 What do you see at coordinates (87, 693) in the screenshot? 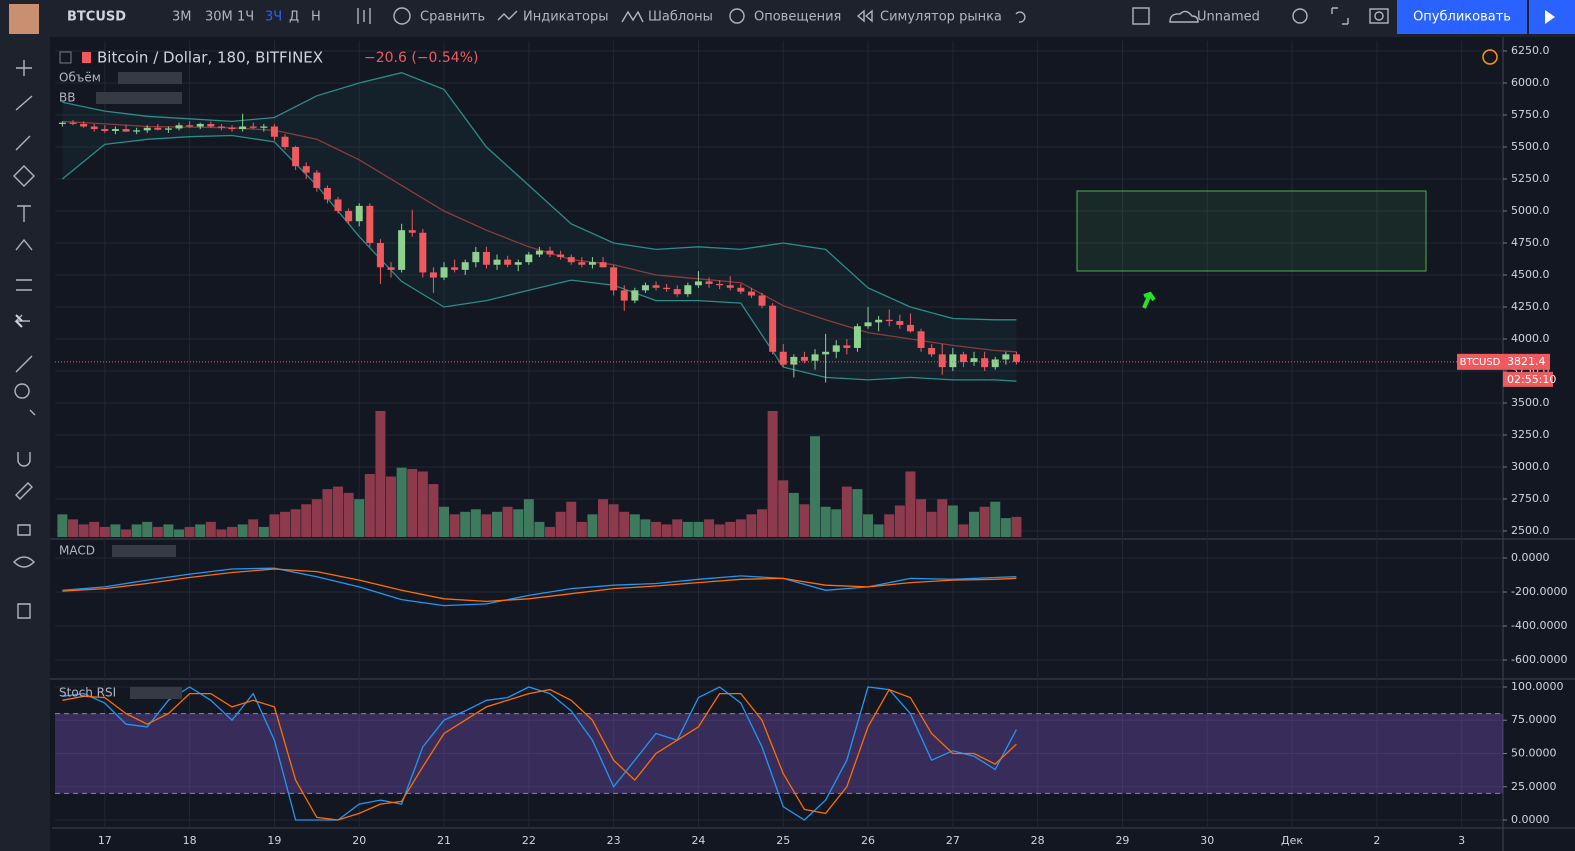
I see `study-stoch: Stoch RSI` at bounding box center [87, 693].